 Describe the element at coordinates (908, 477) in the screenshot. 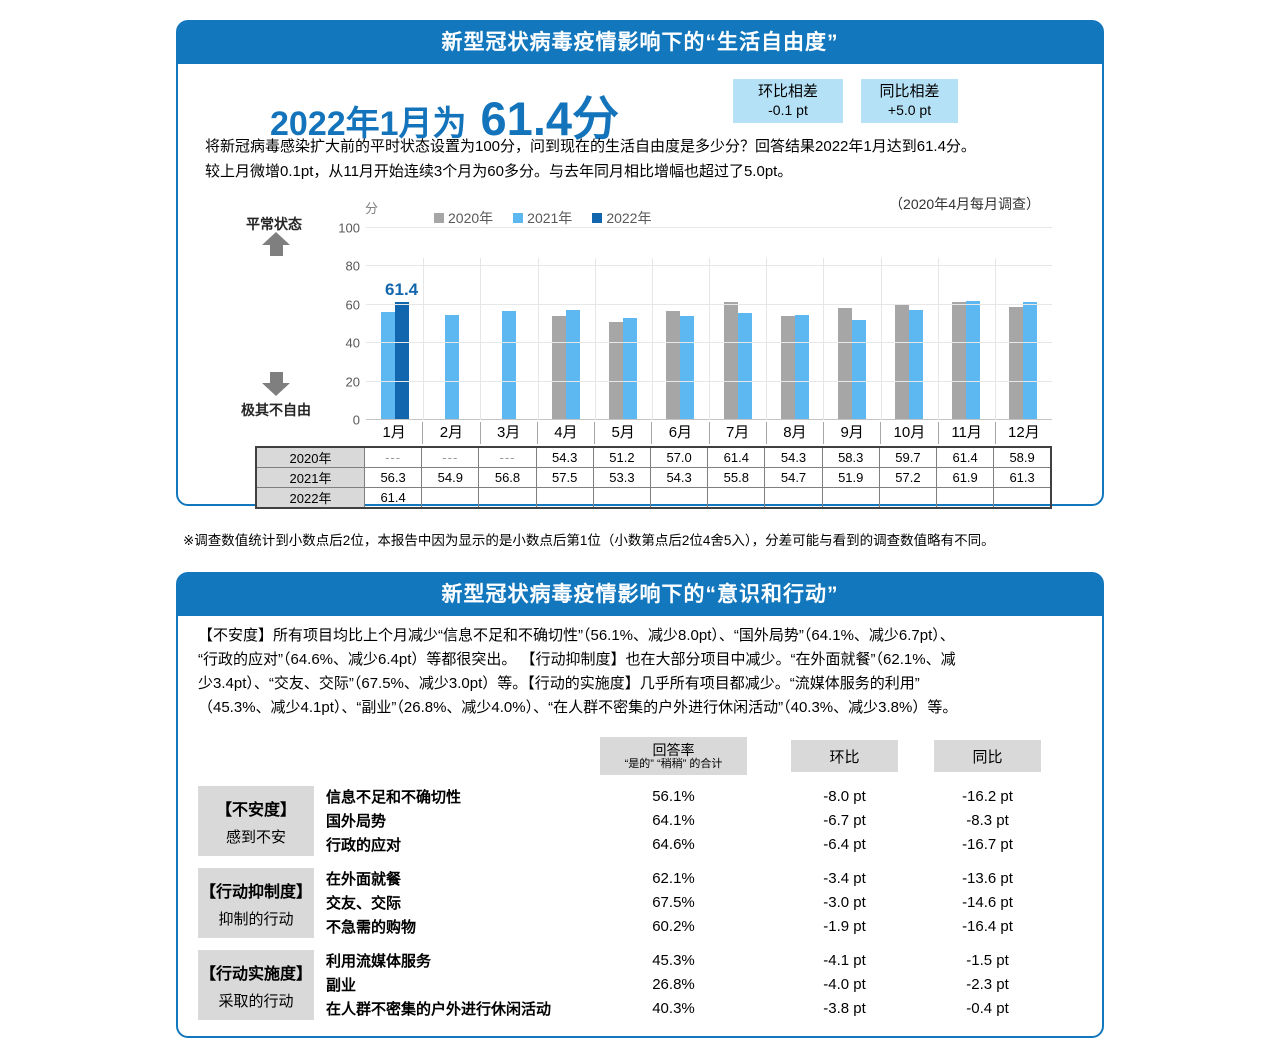

I see `table-cell: 57.2` at that location.